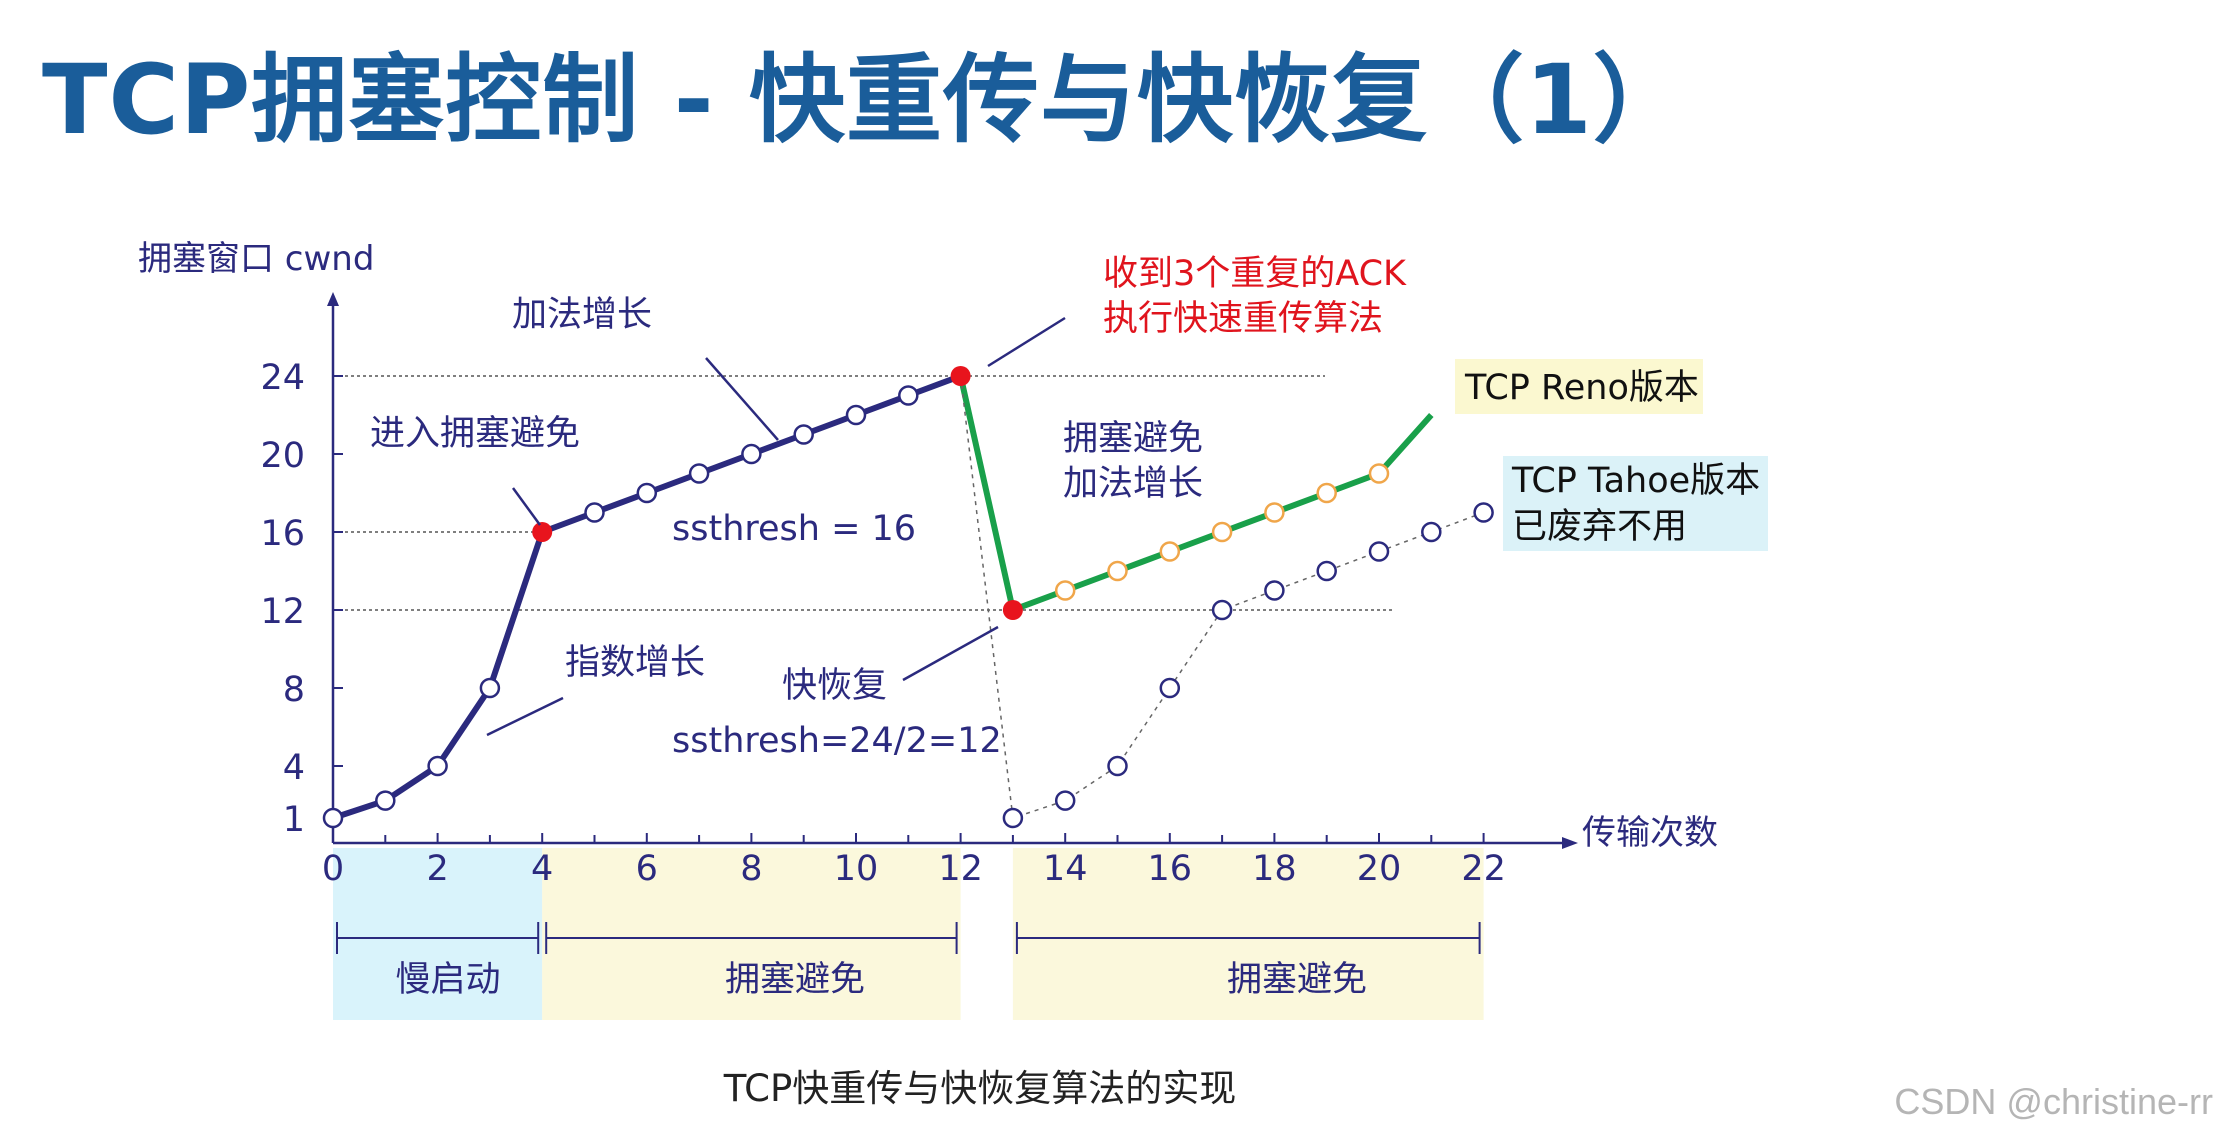 The height and width of the screenshot is (1143, 2221). Describe the element at coordinates (1483, 869) in the screenshot. I see `x-tick-label: 22` at that location.